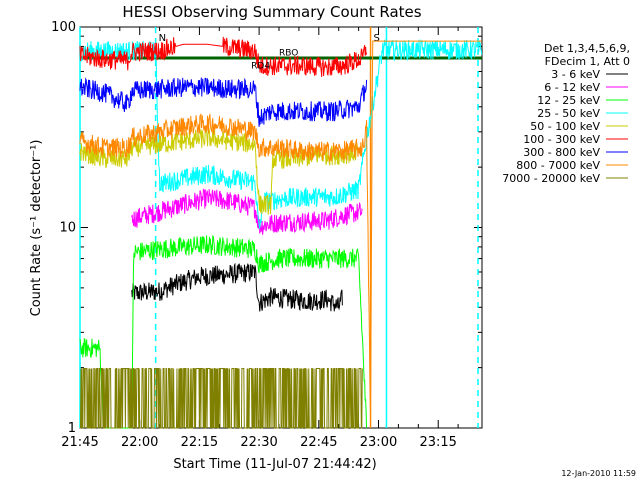 Image resolution: width=640 pixels, height=480 pixels. I want to click on marker-label: S, so click(377, 38).